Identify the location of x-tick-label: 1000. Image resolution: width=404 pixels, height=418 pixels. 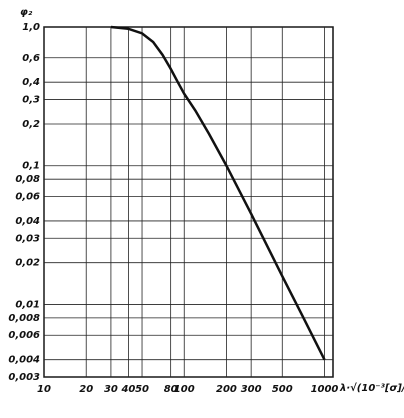
(325, 389).